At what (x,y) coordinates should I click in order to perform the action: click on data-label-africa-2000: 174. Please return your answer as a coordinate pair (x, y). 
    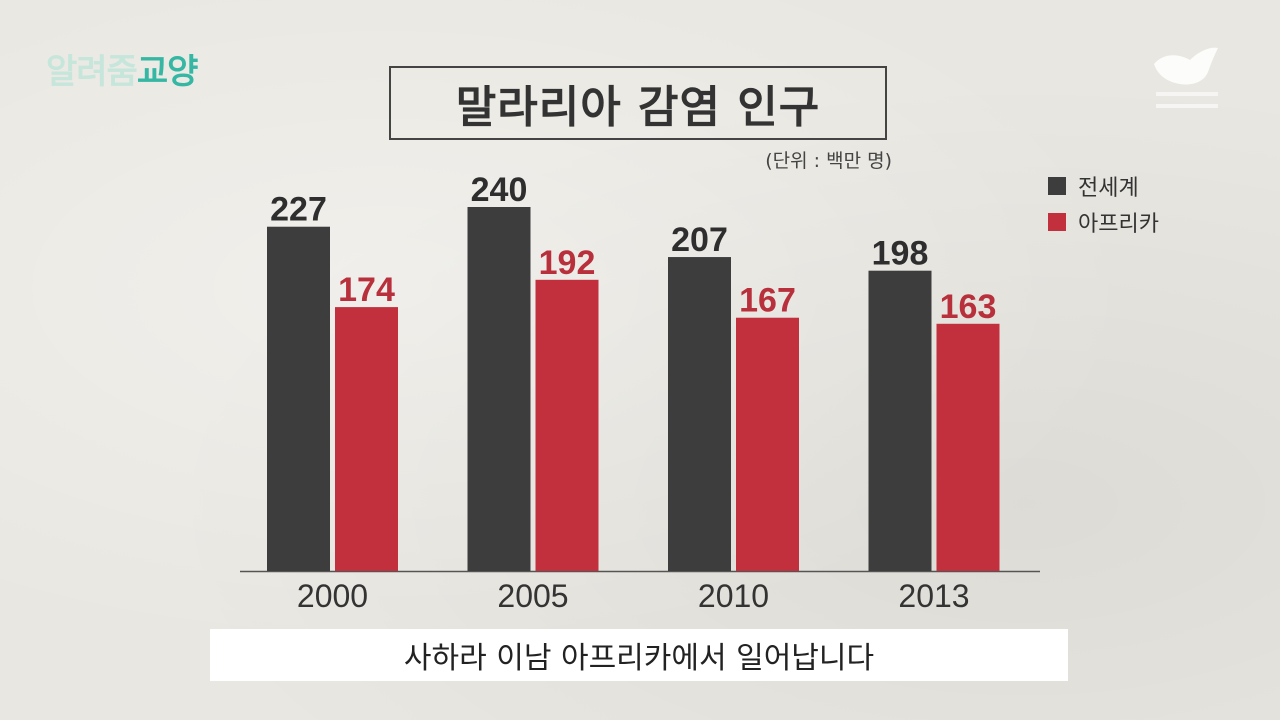
    Looking at the image, I should click on (366, 290).